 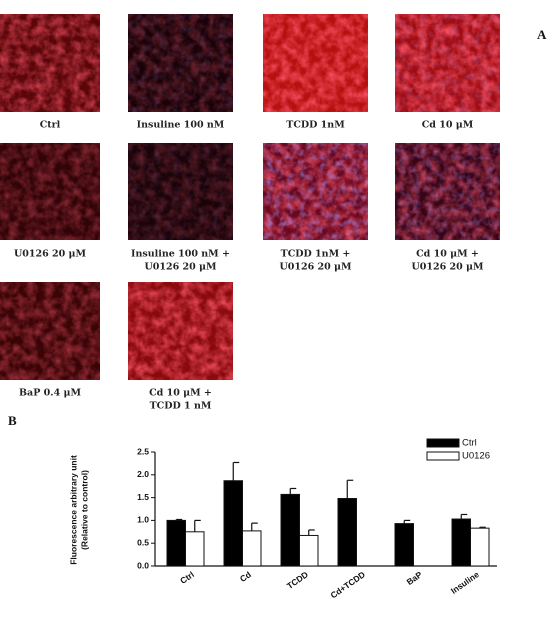 What do you see at coordinates (143, 542) in the screenshot?
I see `y-tick-label: 0.5` at bounding box center [143, 542].